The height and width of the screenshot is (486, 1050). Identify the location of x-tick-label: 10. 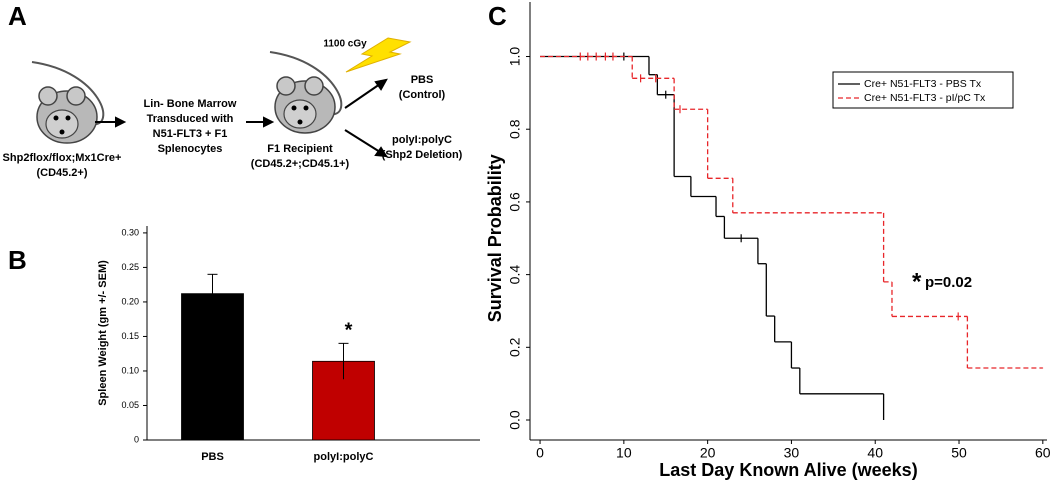
(624, 453).